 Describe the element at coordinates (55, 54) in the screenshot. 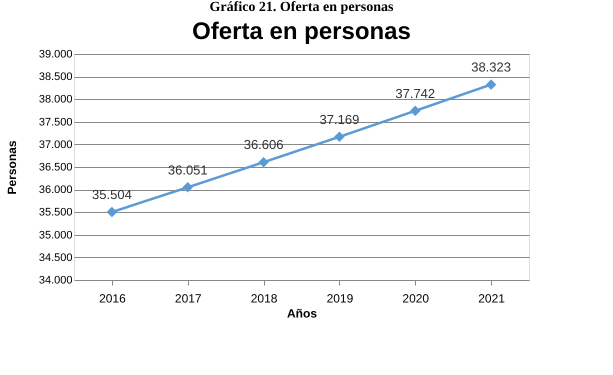

I see `y-tick-label: 39.000` at that location.